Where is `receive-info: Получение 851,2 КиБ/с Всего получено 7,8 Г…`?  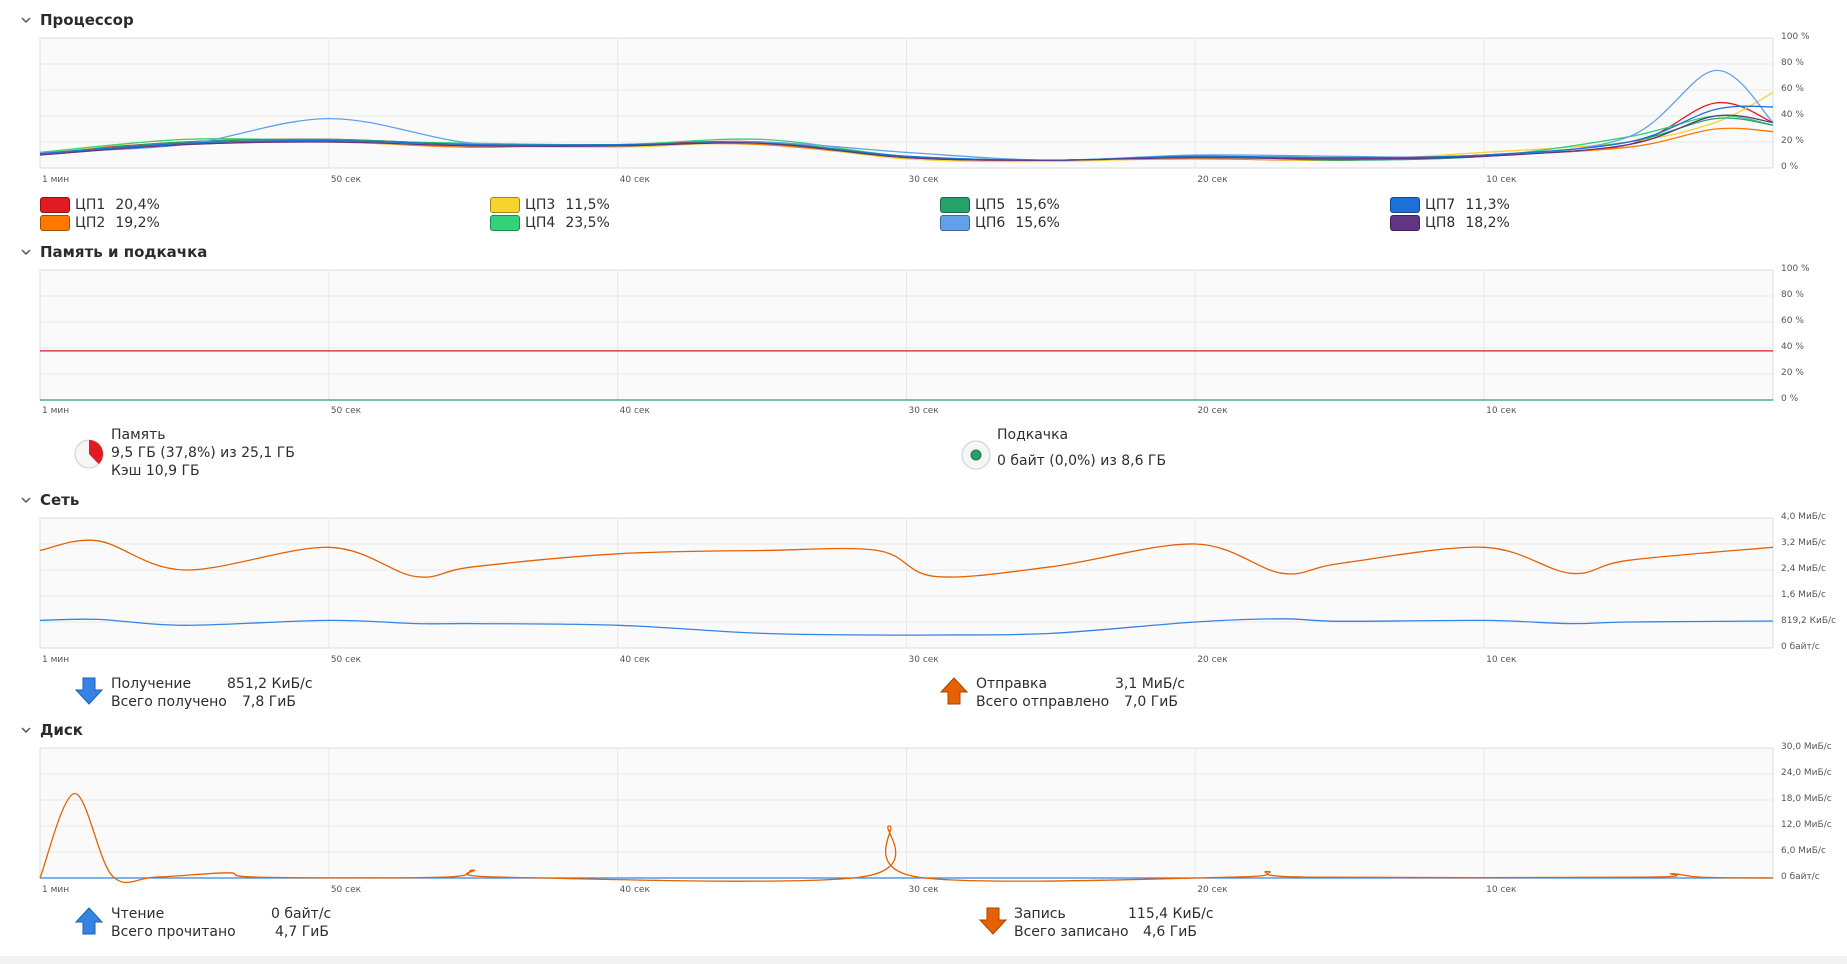 receive-info: Получение 851,2 КиБ/с Всего получено 7,8 Г… is located at coordinates (212, 693).